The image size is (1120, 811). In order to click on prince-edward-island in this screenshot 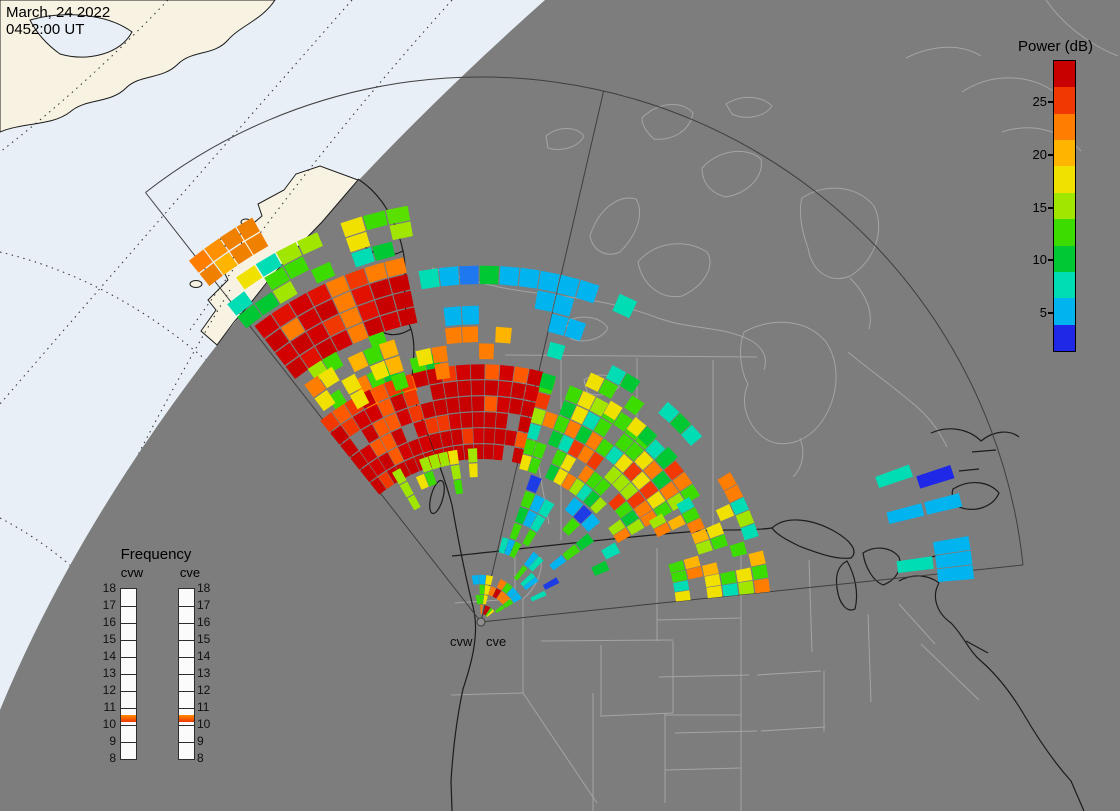, I will do `click(969, 470)`.